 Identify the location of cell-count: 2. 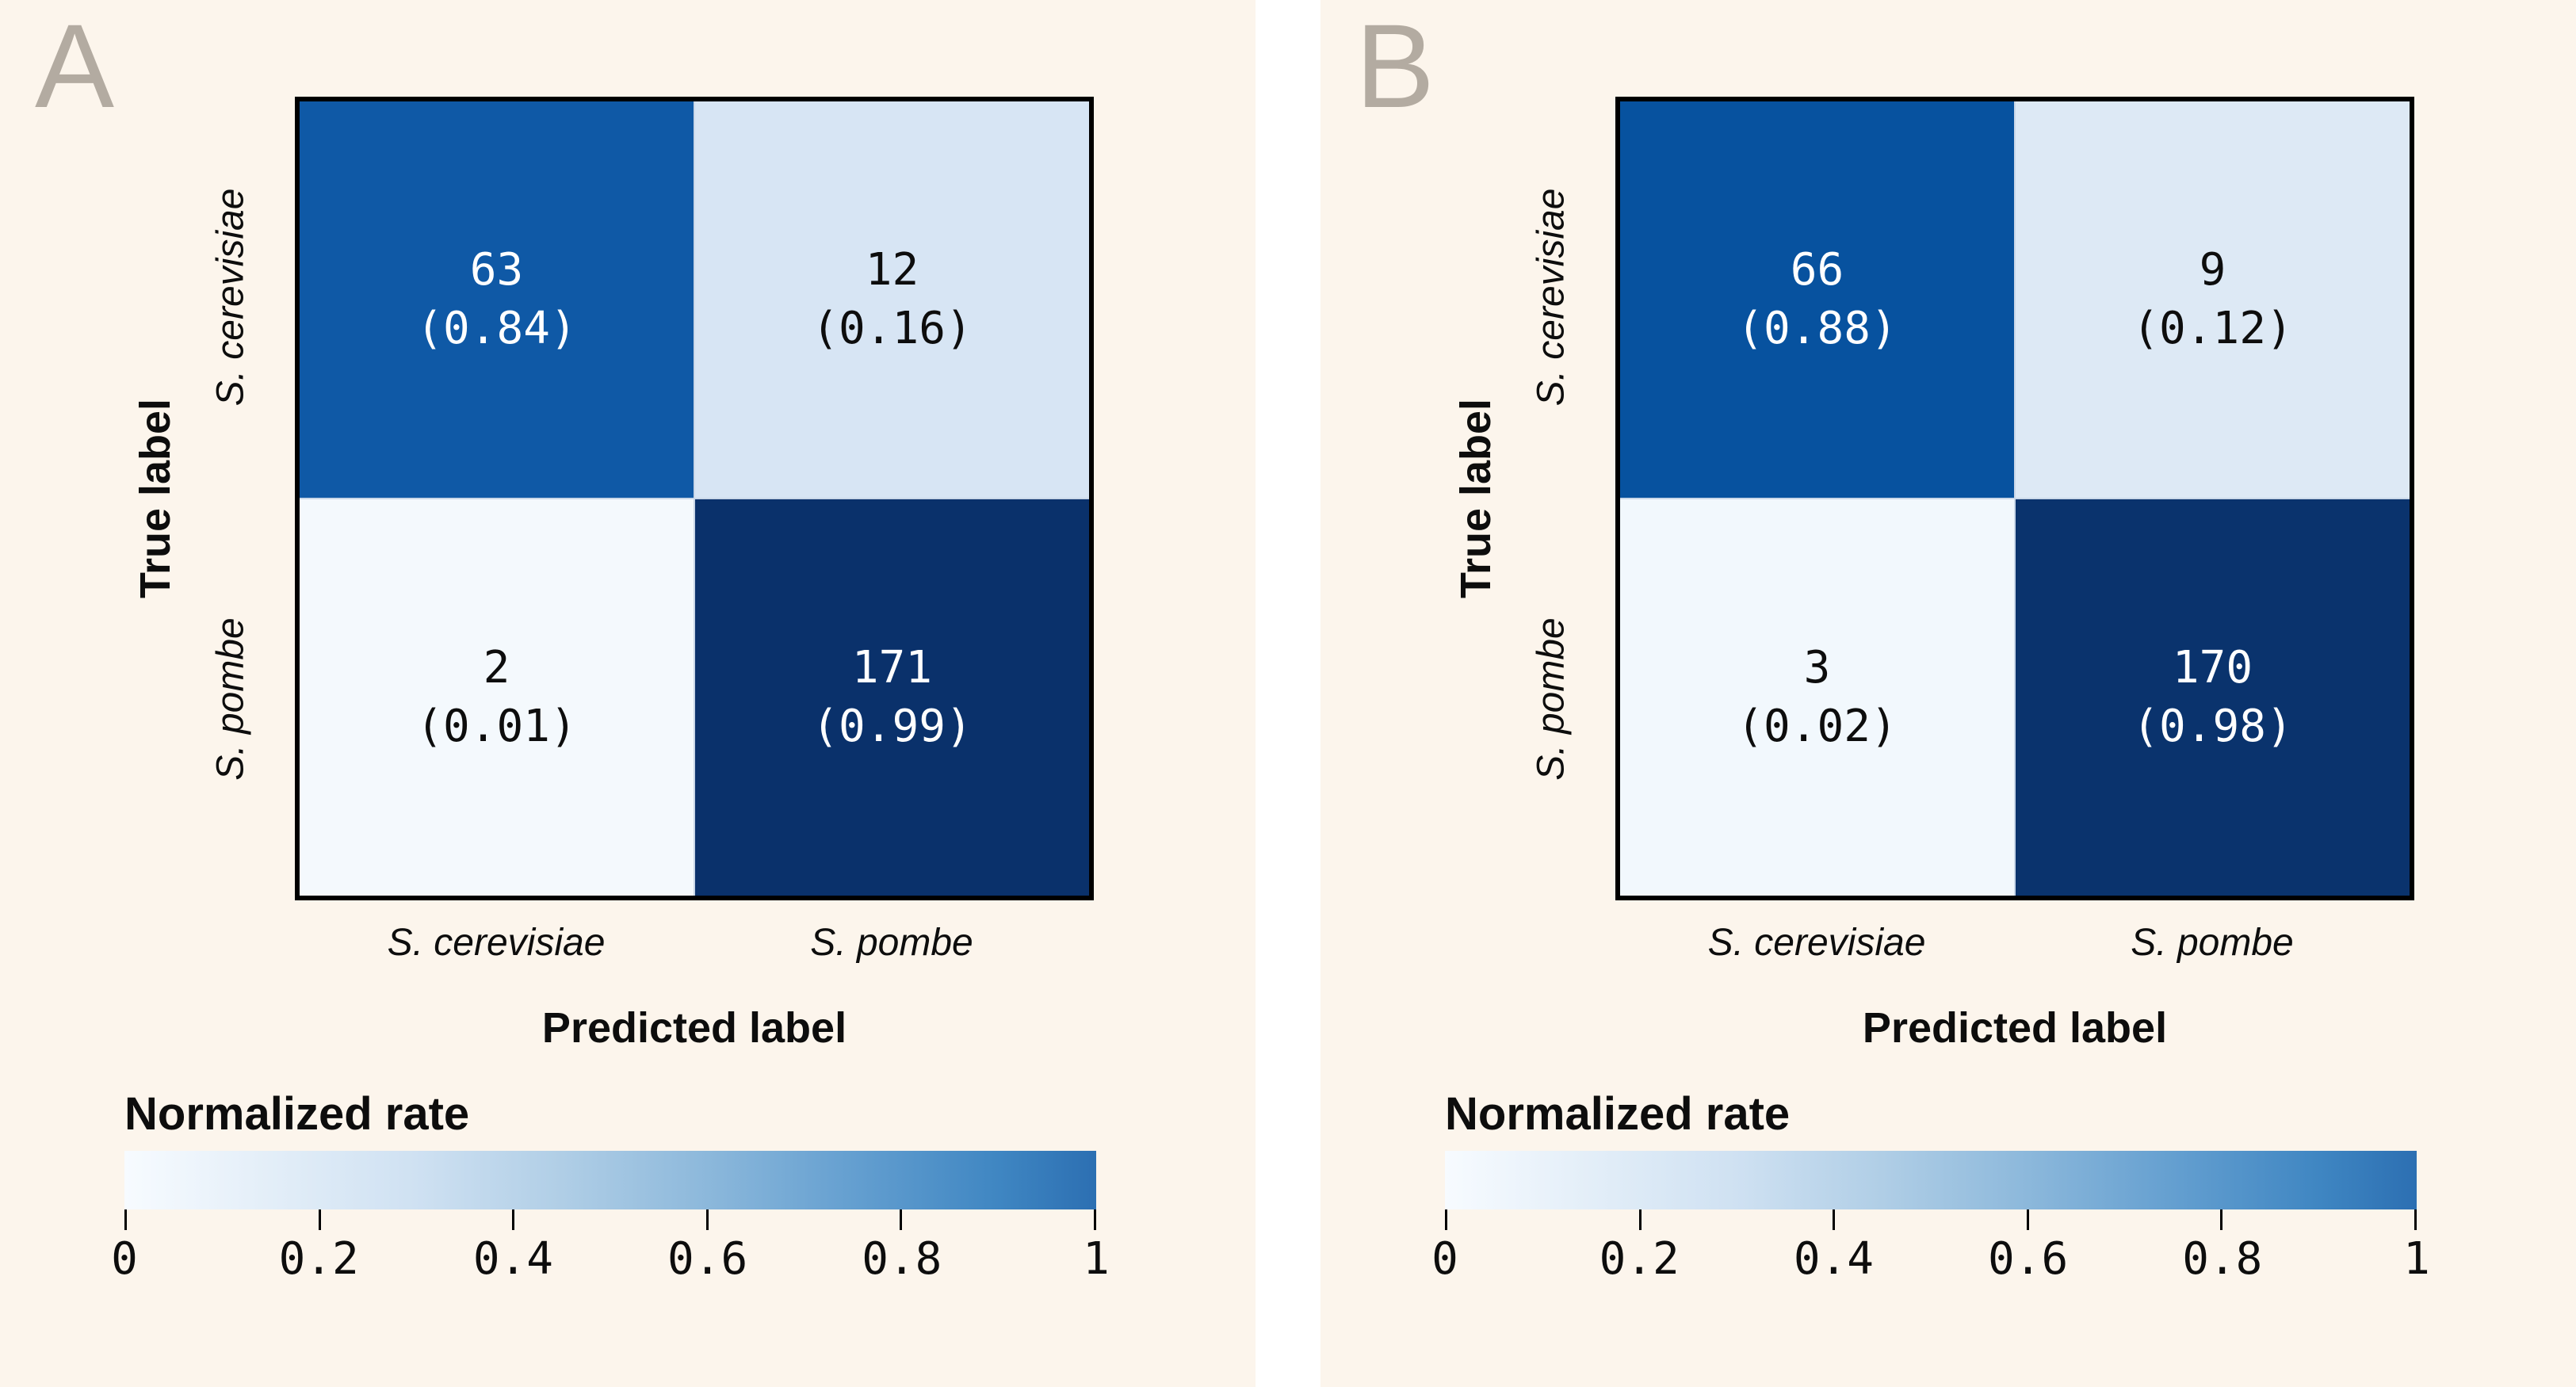
(496, 668).